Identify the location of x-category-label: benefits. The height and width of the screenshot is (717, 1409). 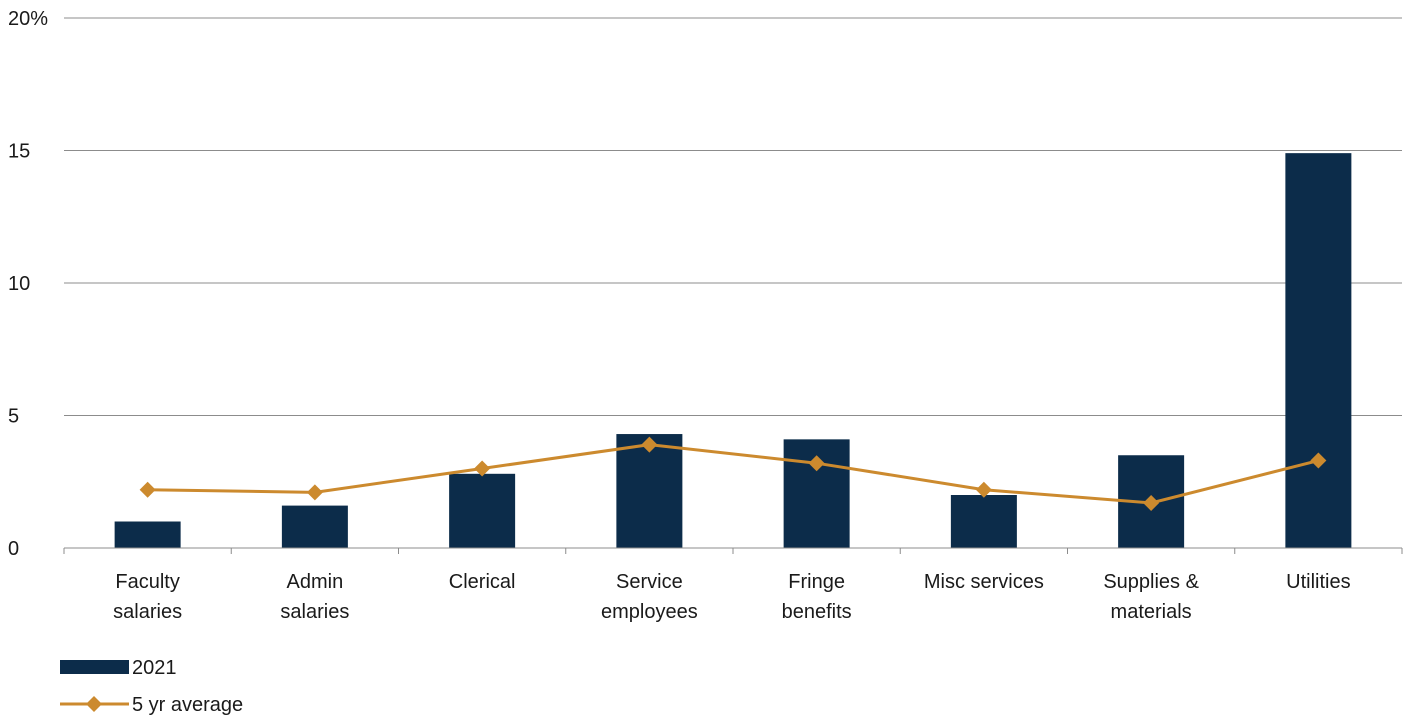
(817, 612).